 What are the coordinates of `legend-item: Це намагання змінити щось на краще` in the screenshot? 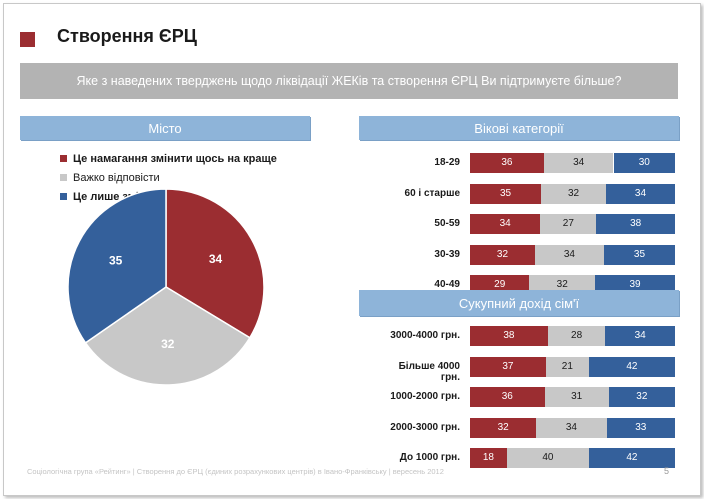 It's located at (168, 158).